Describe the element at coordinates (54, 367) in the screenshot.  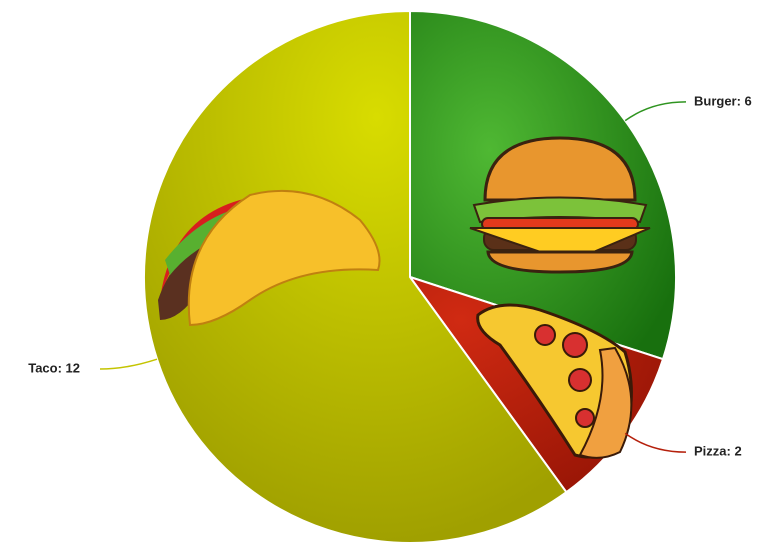
I see `data-label: Taco: 12` at that location.